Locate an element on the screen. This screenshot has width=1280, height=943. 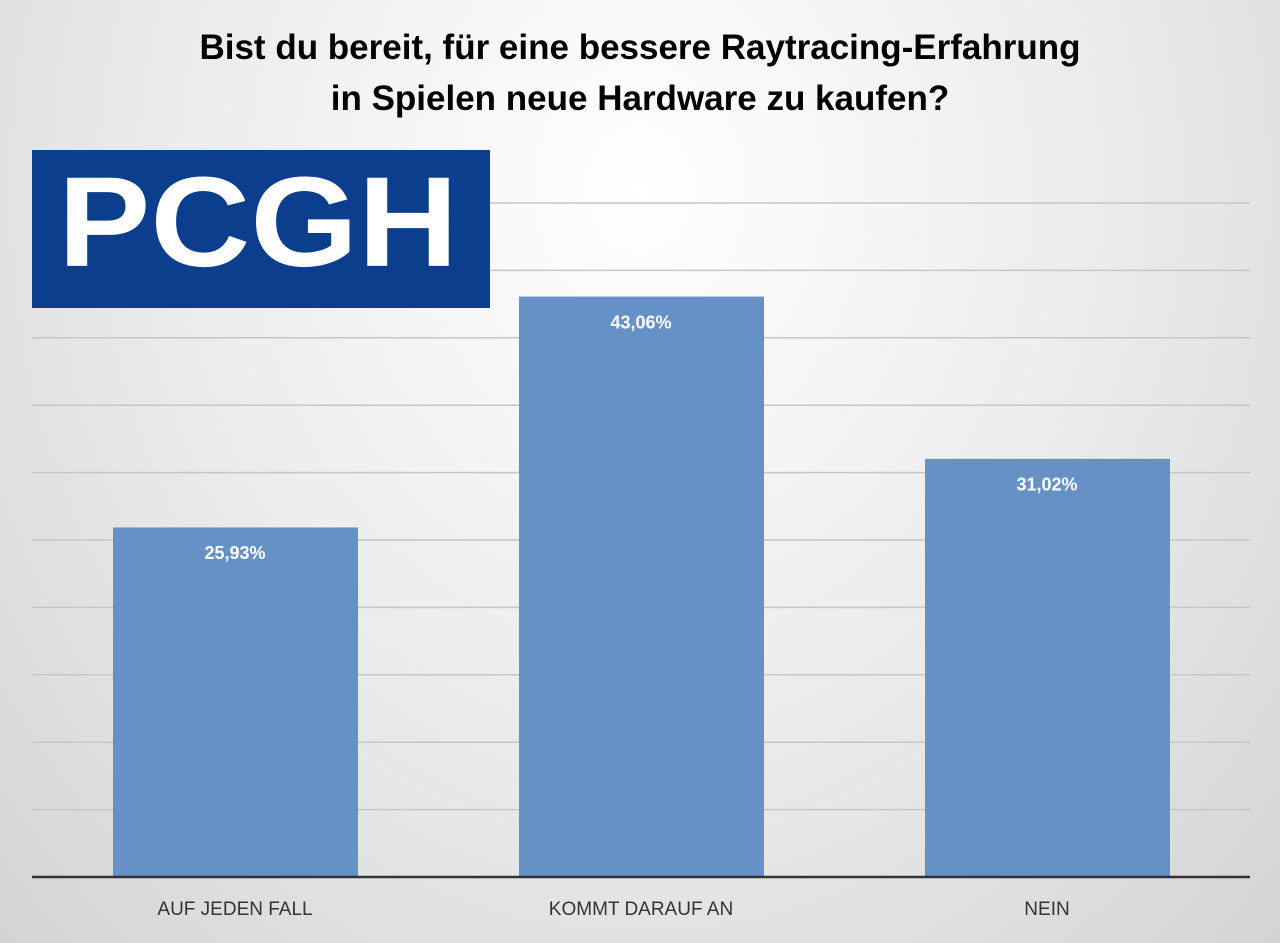
logo-text: PCGH is located at coordinates (258, 222).